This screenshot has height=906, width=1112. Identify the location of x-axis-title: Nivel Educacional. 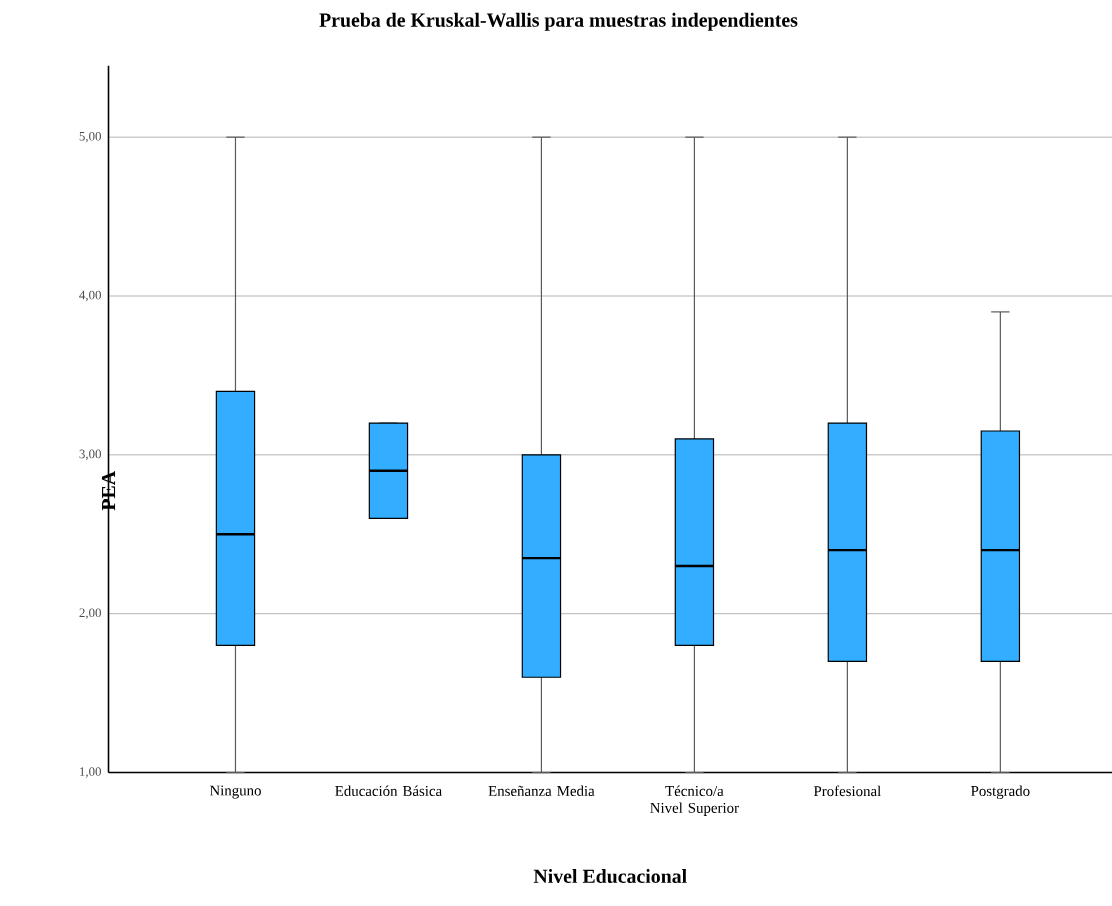
(610, 876).